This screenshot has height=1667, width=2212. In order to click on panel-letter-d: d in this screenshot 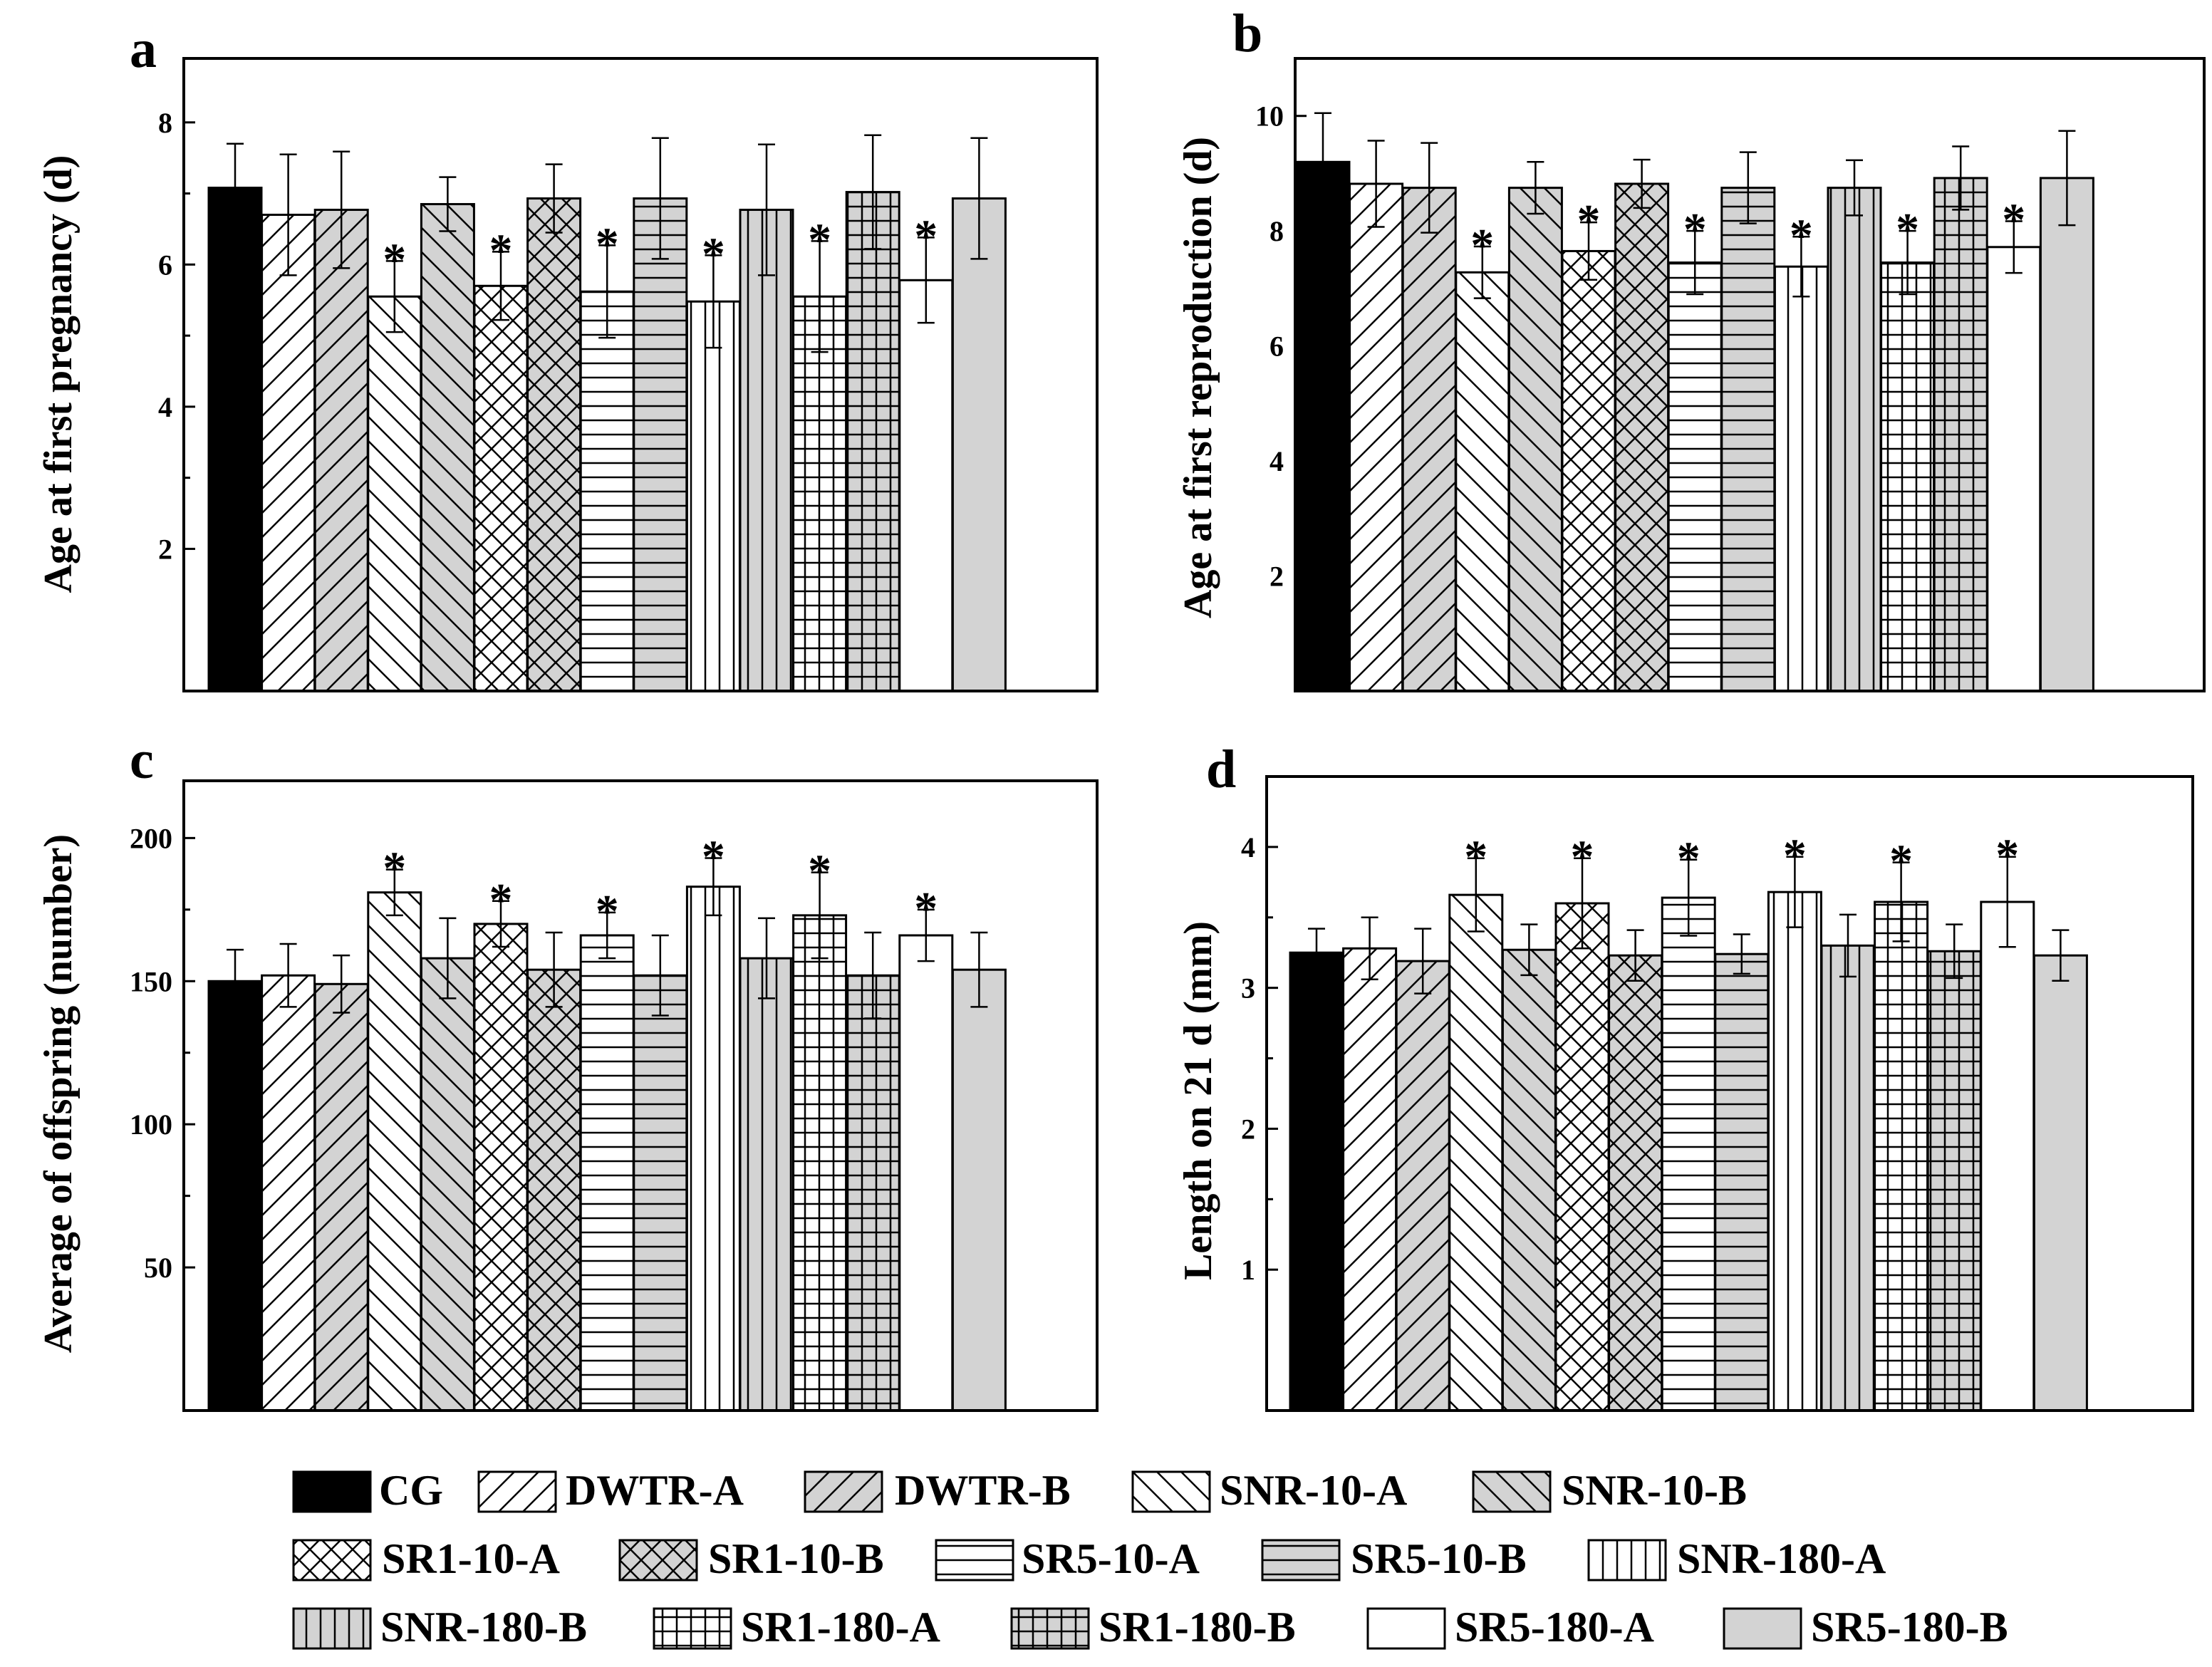, I will do `click(1221, 769)`.